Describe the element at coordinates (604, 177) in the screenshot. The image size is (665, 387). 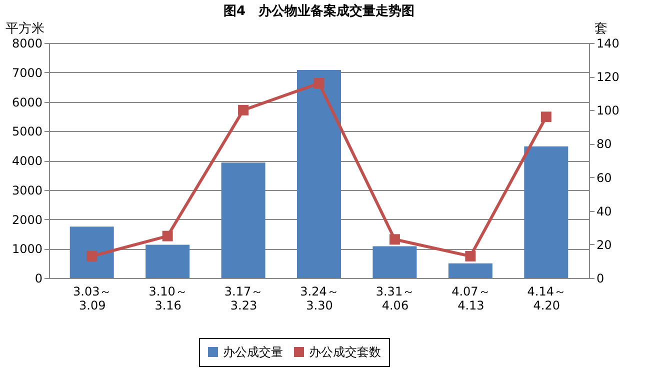
I see `y2-tick-label: 60` at that location.